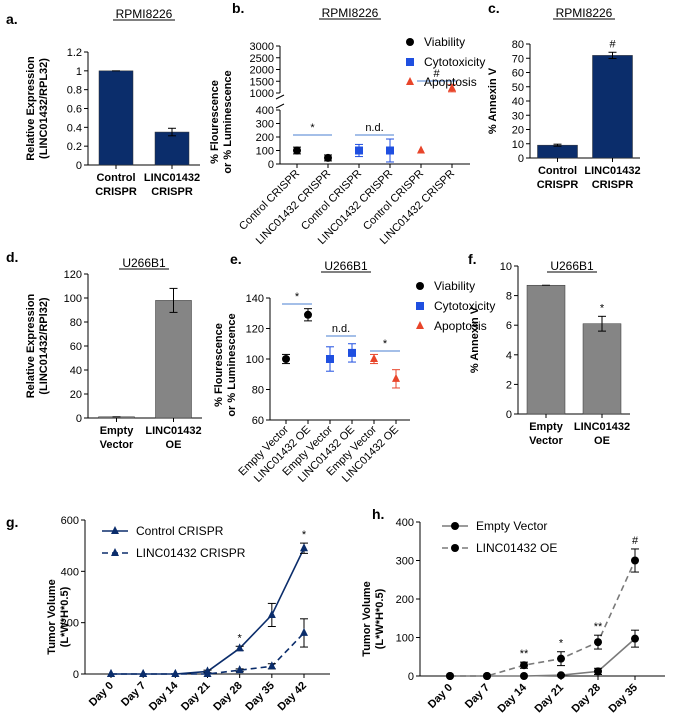 This screenshot has height=720, width=696. I want to click on chart-g-series-line-solid, so click(208, 611).